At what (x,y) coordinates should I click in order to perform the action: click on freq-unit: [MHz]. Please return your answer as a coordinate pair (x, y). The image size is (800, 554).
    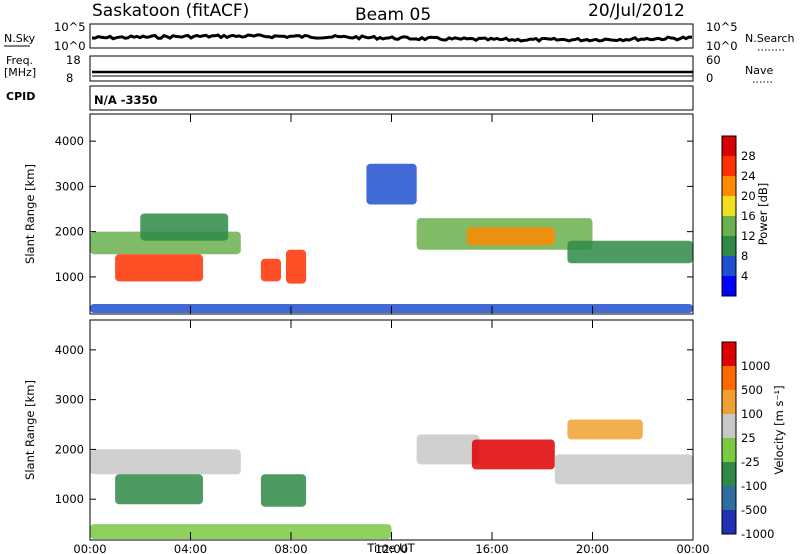
    Looking at the image, I should click on (20, 72).